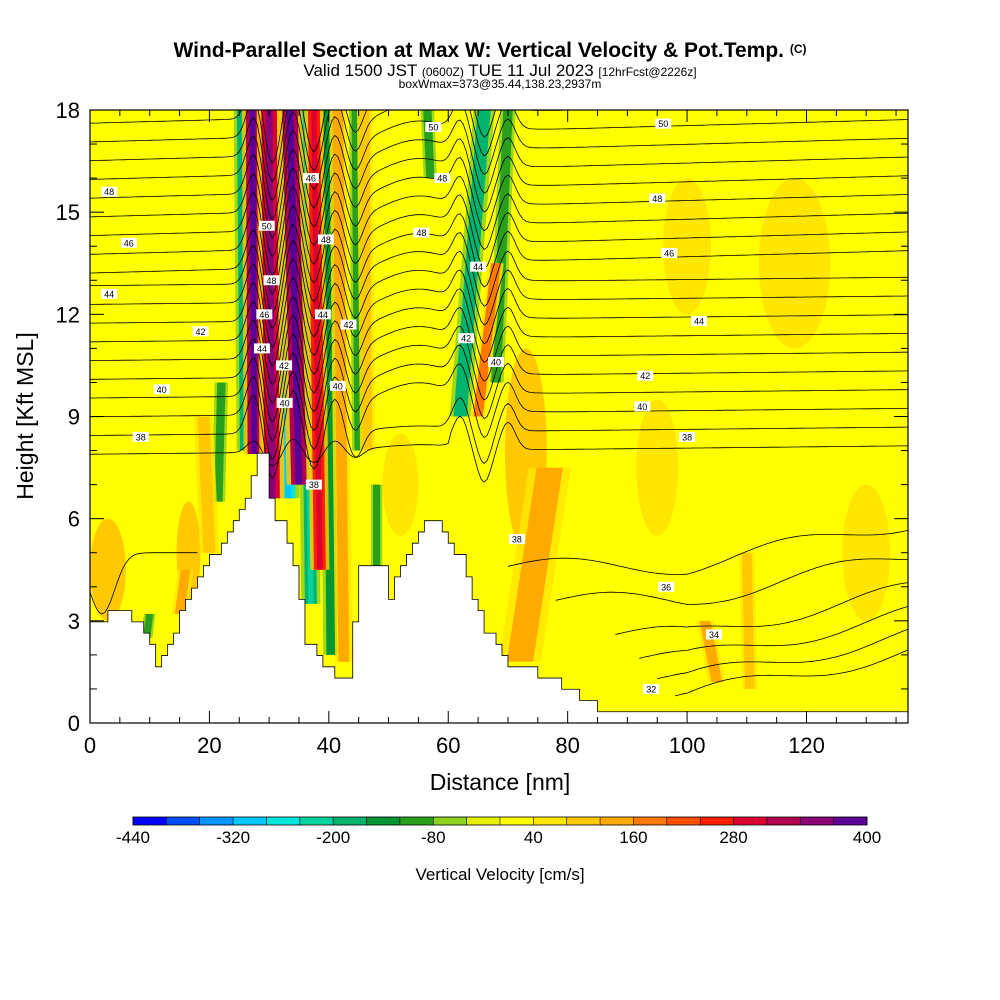 The height and width of the screenshot is (1000, 1000). I want to click on x-tick-label-3: 60, so click(448, 745).